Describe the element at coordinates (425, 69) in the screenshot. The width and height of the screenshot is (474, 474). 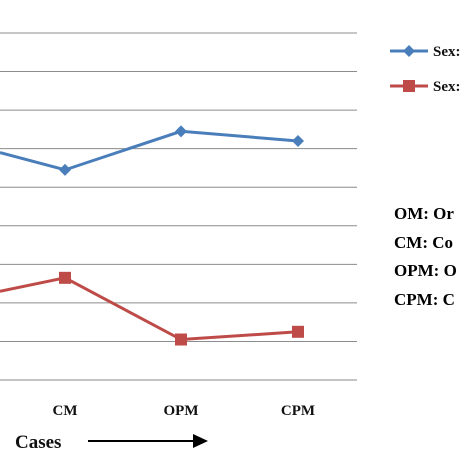
I see `legend: Sex: Sex:` at that location.